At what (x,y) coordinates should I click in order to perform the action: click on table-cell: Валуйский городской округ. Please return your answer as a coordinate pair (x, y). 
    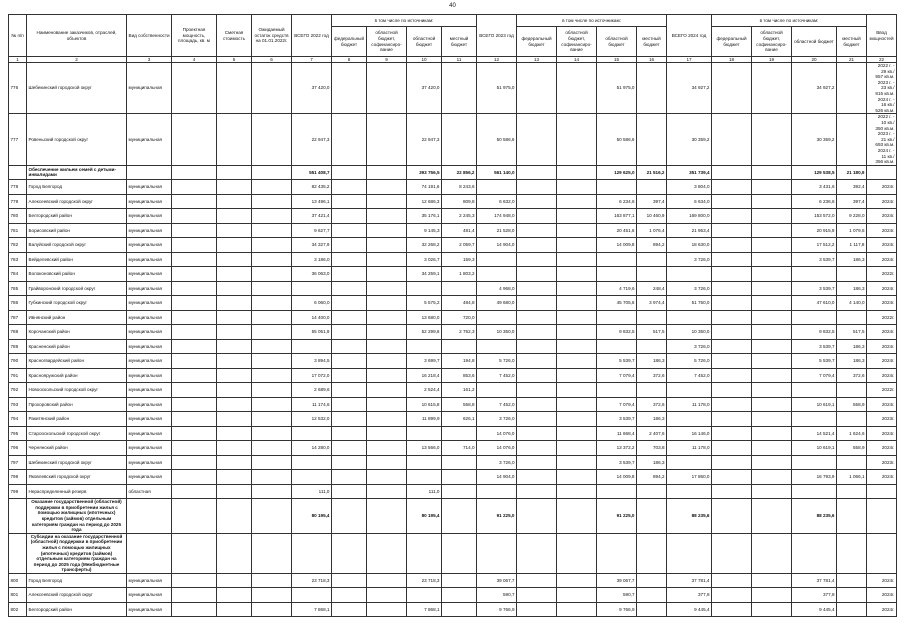
    Looking at the image, I should click on (76, 245).